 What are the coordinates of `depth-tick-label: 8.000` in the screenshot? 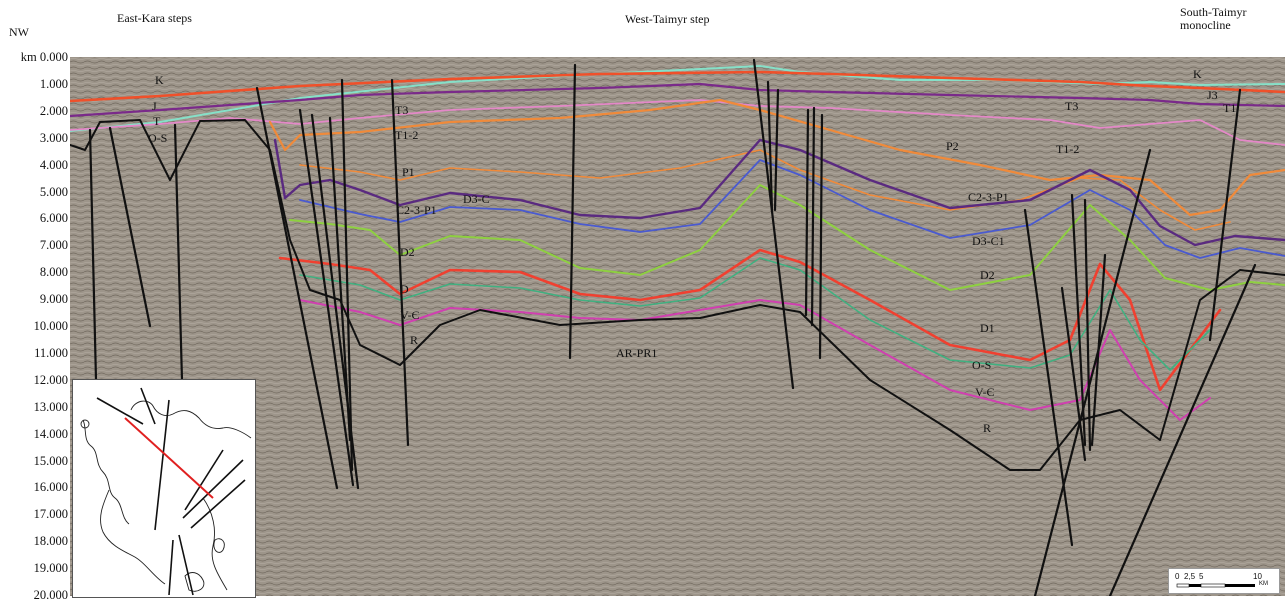 It's located at (34, 272).